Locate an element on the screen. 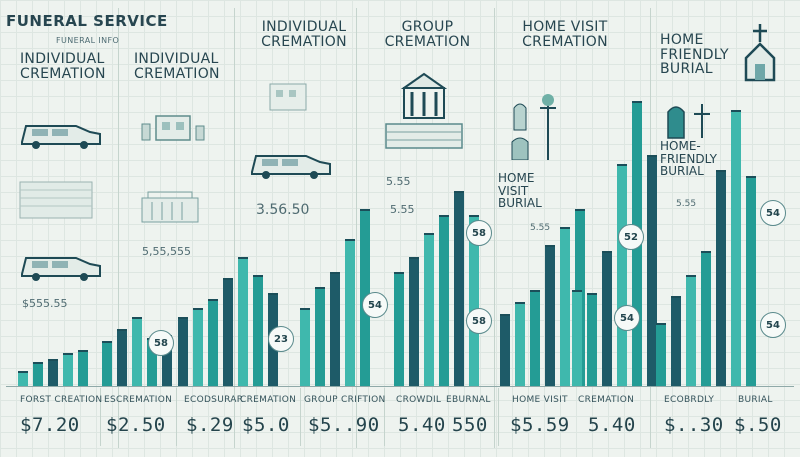  footer-label: Escremation is located at coordinates (138, 400).